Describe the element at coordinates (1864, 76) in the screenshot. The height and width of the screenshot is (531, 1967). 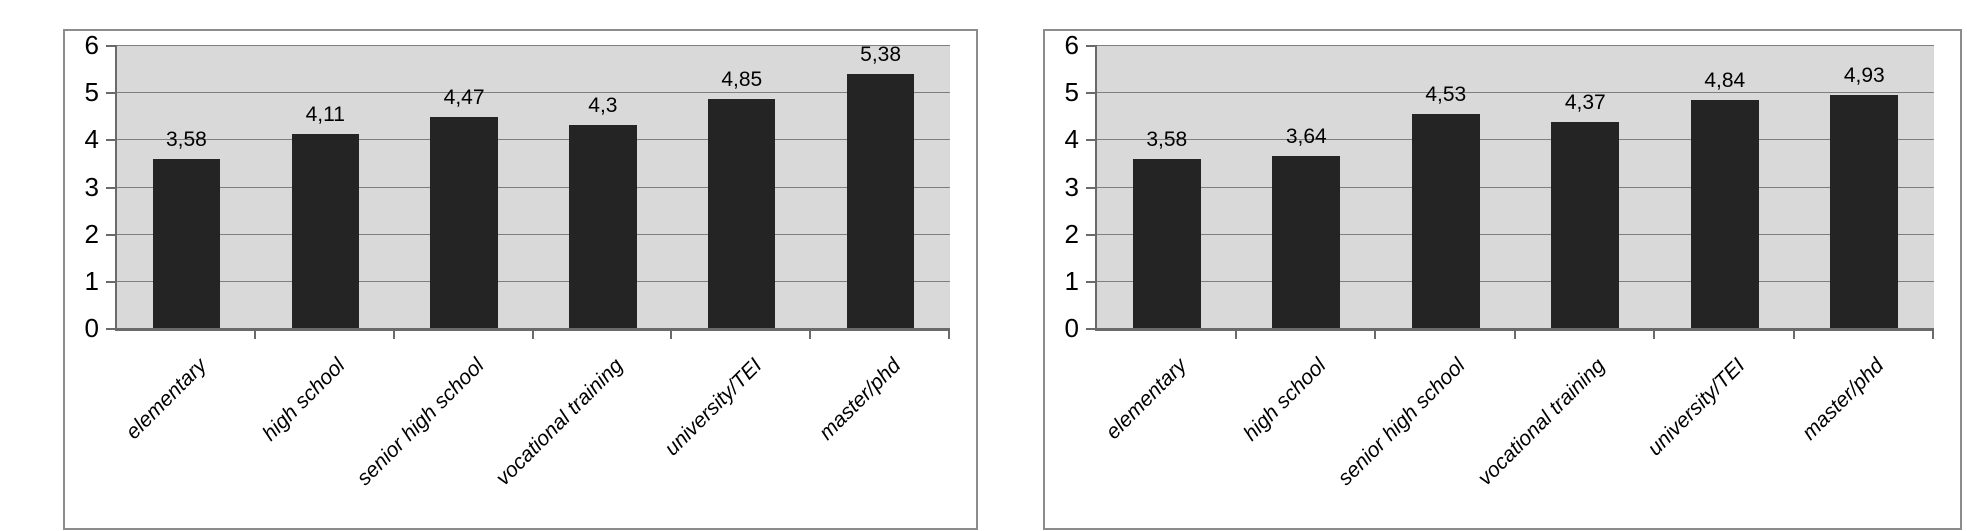
I see `bar-value-label: 4,93` at that location.